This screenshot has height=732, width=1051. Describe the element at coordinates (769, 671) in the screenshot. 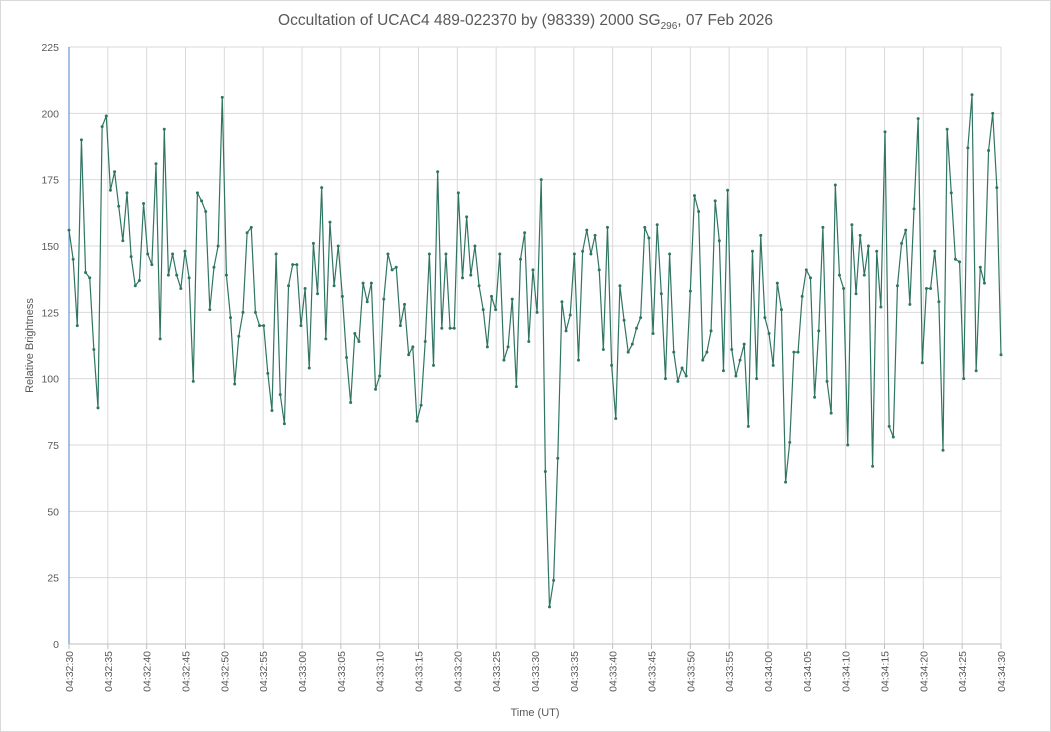

I see `x-tick-label: 04:34:00` at that location.